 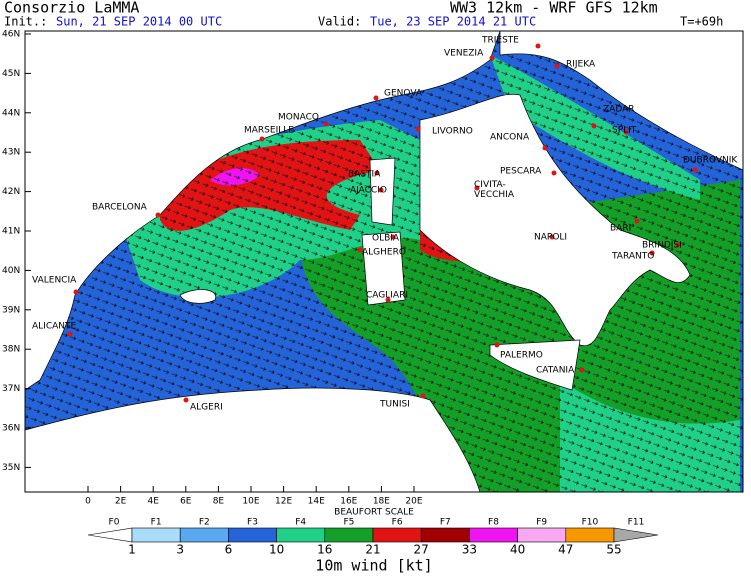 I want to click on legend-speed-label: 6, so click(x=229, y=550).